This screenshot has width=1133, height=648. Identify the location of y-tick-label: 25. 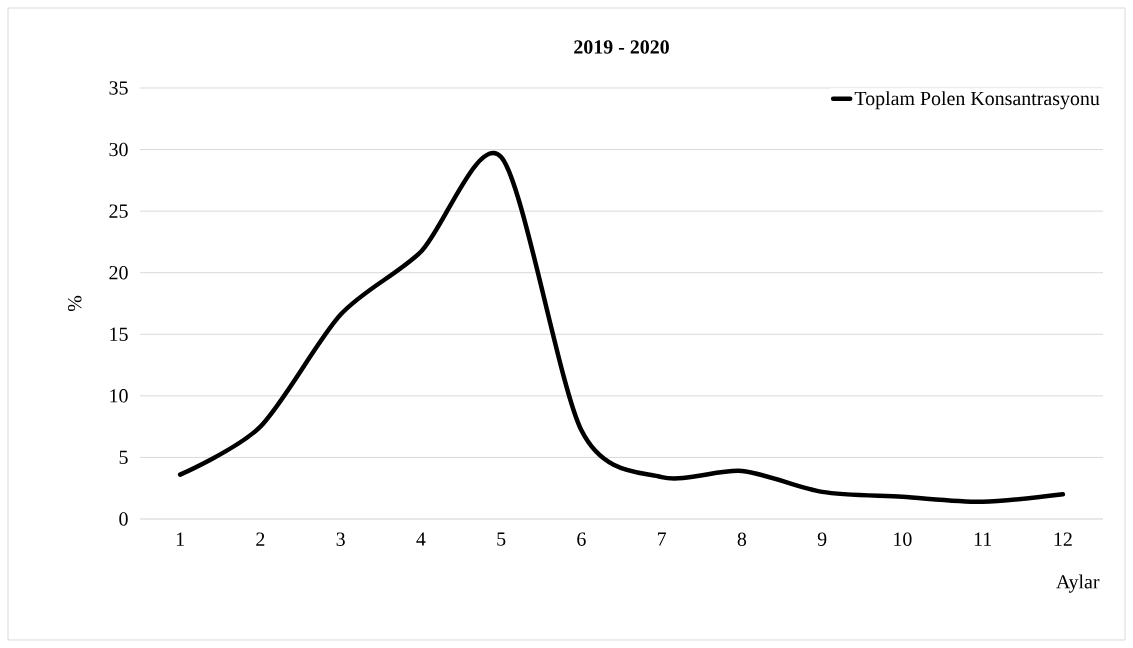
(118, 211).